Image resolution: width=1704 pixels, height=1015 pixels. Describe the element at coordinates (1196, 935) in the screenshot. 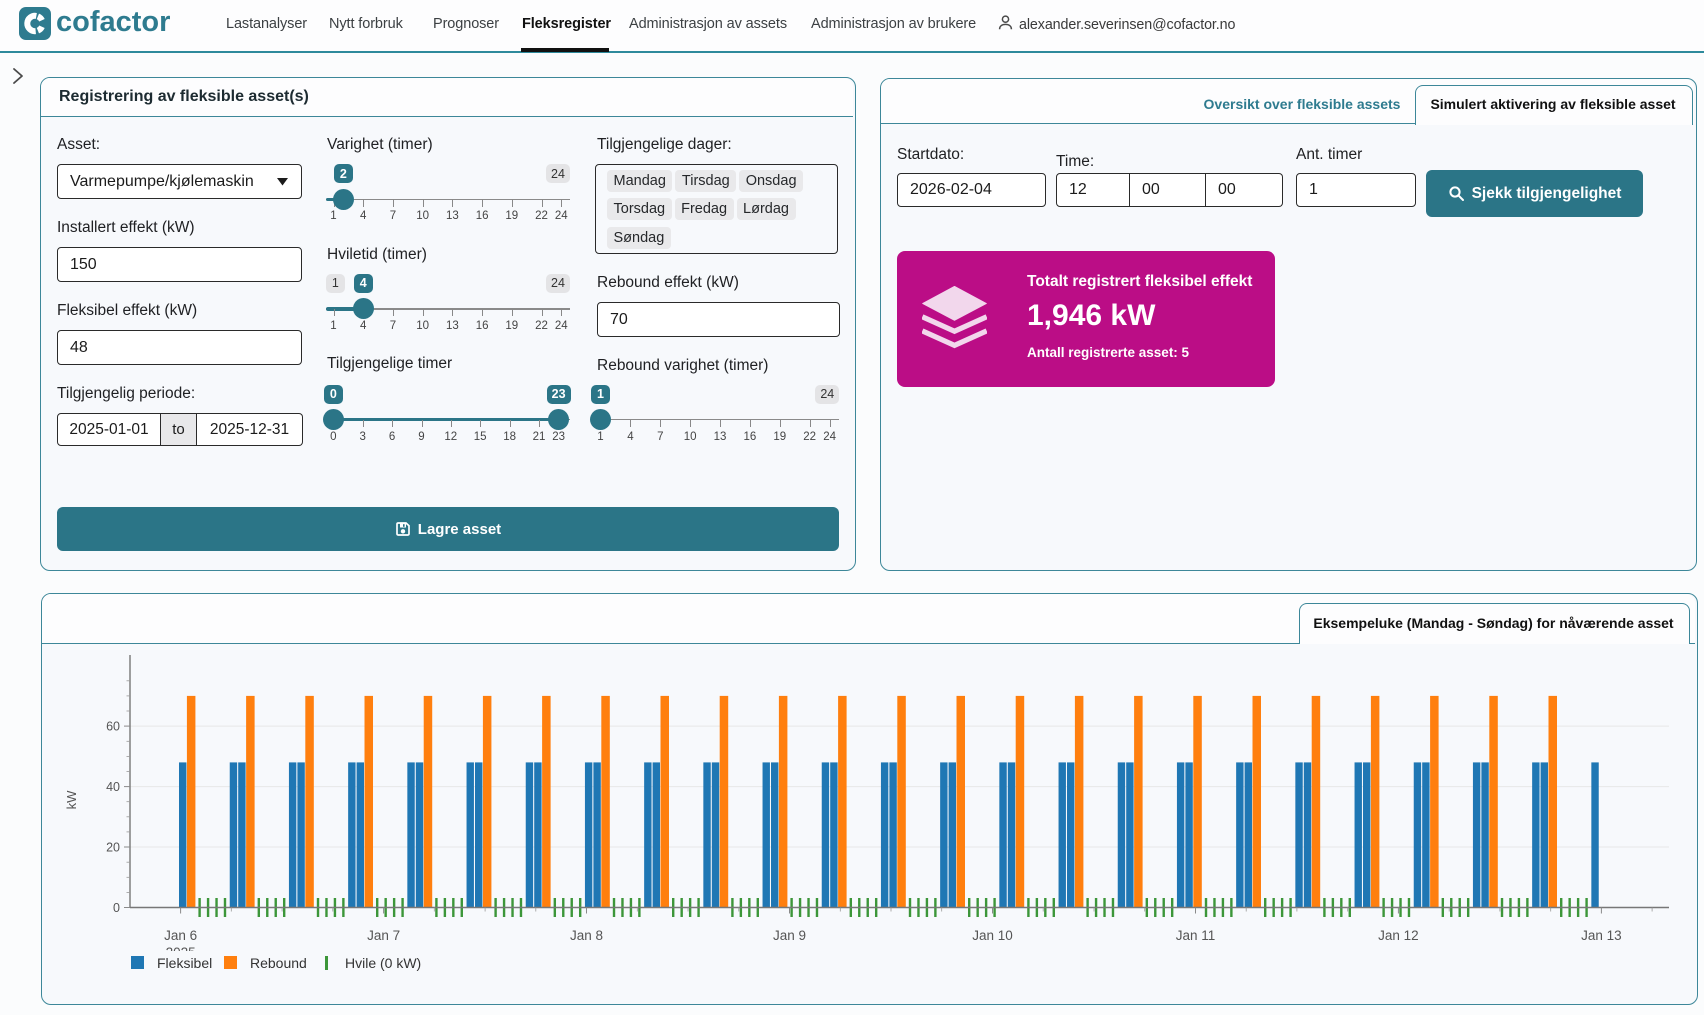

I see `svg-text: Jan 11` at that location.